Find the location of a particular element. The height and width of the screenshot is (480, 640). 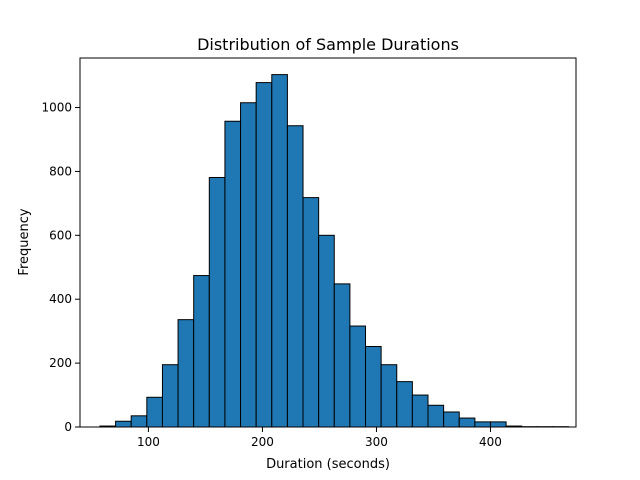

x-tick-label: 200 is located at coordinates (262, 442).